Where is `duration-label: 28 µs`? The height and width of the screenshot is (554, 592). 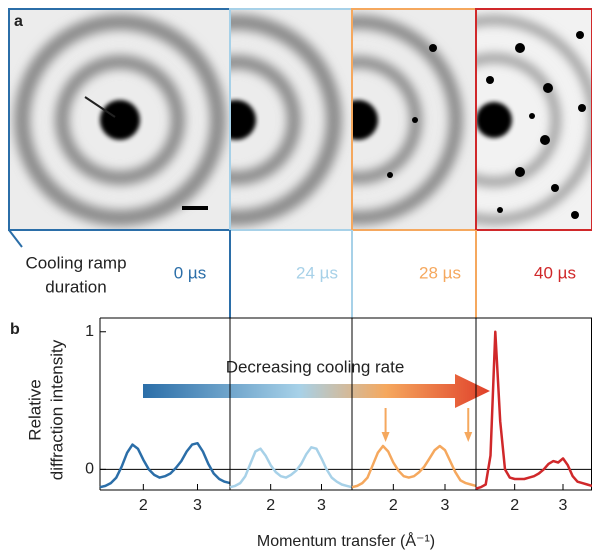
duration-label: 28 µs is located at coordinates (440, 272).